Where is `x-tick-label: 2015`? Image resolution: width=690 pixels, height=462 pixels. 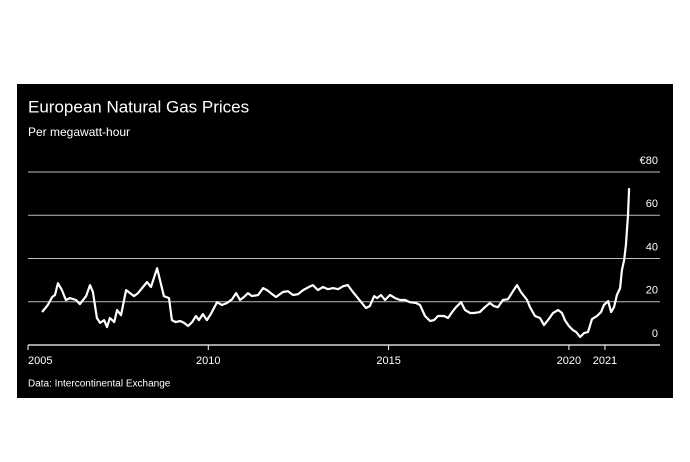 x-tick-label: 2015 is located at coordinates (388, 361).